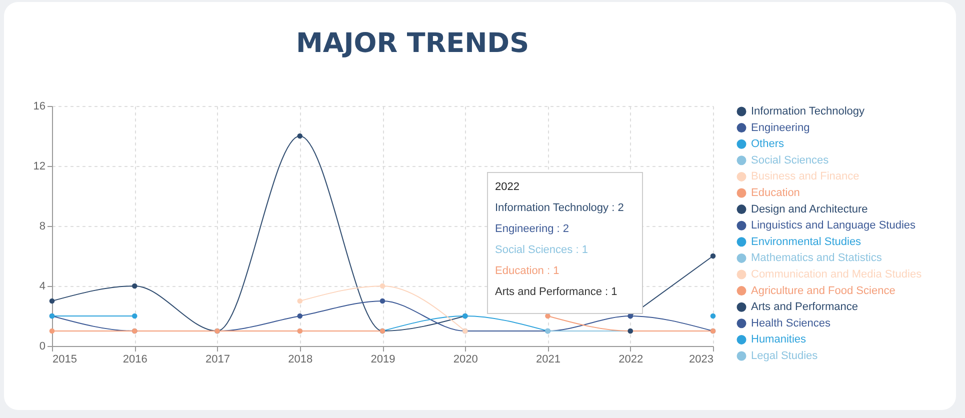 This screenshot has height=418, width=965. I want to click on legend-label: Agriculture and Food Science, so click(823, 290).